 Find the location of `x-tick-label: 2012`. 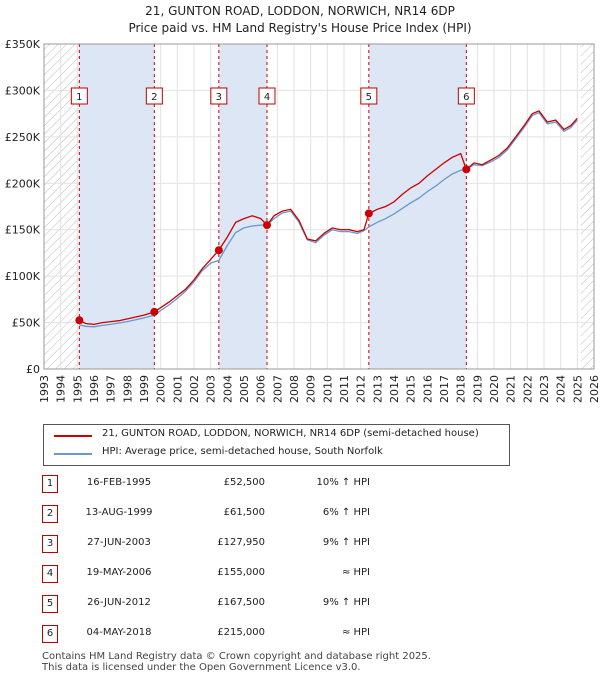

x-tick-label: 2012 is located at coordinates (361, 389).